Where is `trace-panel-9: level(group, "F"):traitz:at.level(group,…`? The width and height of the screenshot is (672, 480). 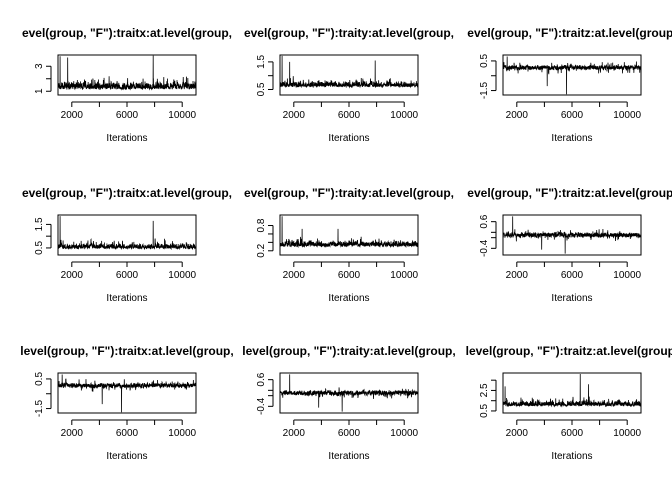
trace-panel-9: level(group, "F"):traitz:at.level(group,… is located at coordinates (569, 403).